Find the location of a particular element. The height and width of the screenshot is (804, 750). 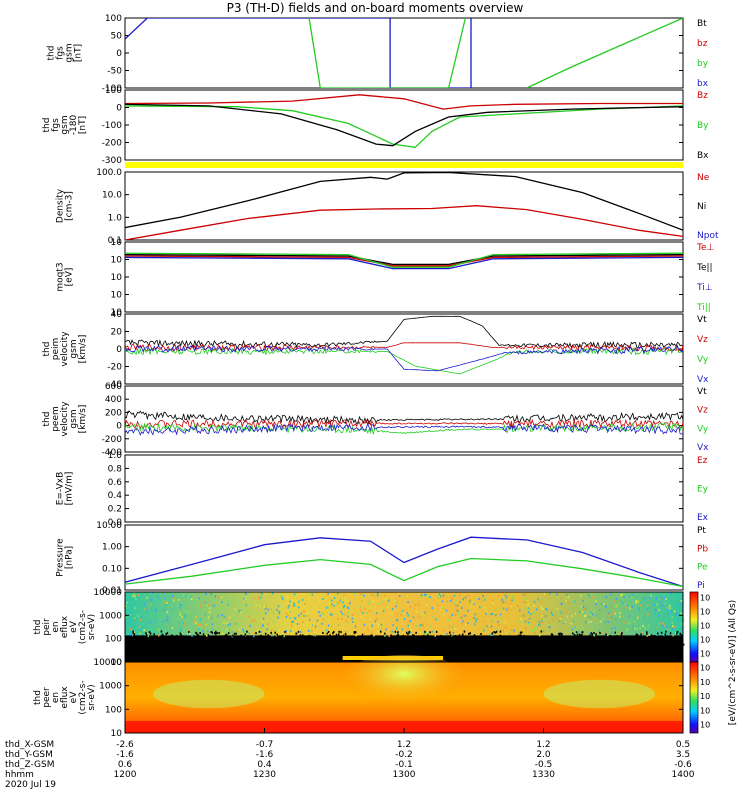

xtick-x-gsm: -2.6 is located at coordinates (125, 745).